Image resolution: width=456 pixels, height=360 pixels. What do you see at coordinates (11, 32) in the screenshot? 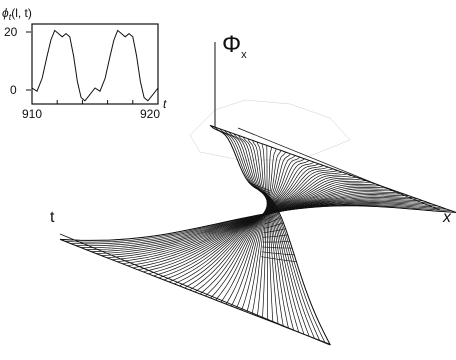
I see `inset-ytick-label-20: 20` at bounding box center [11, 32].